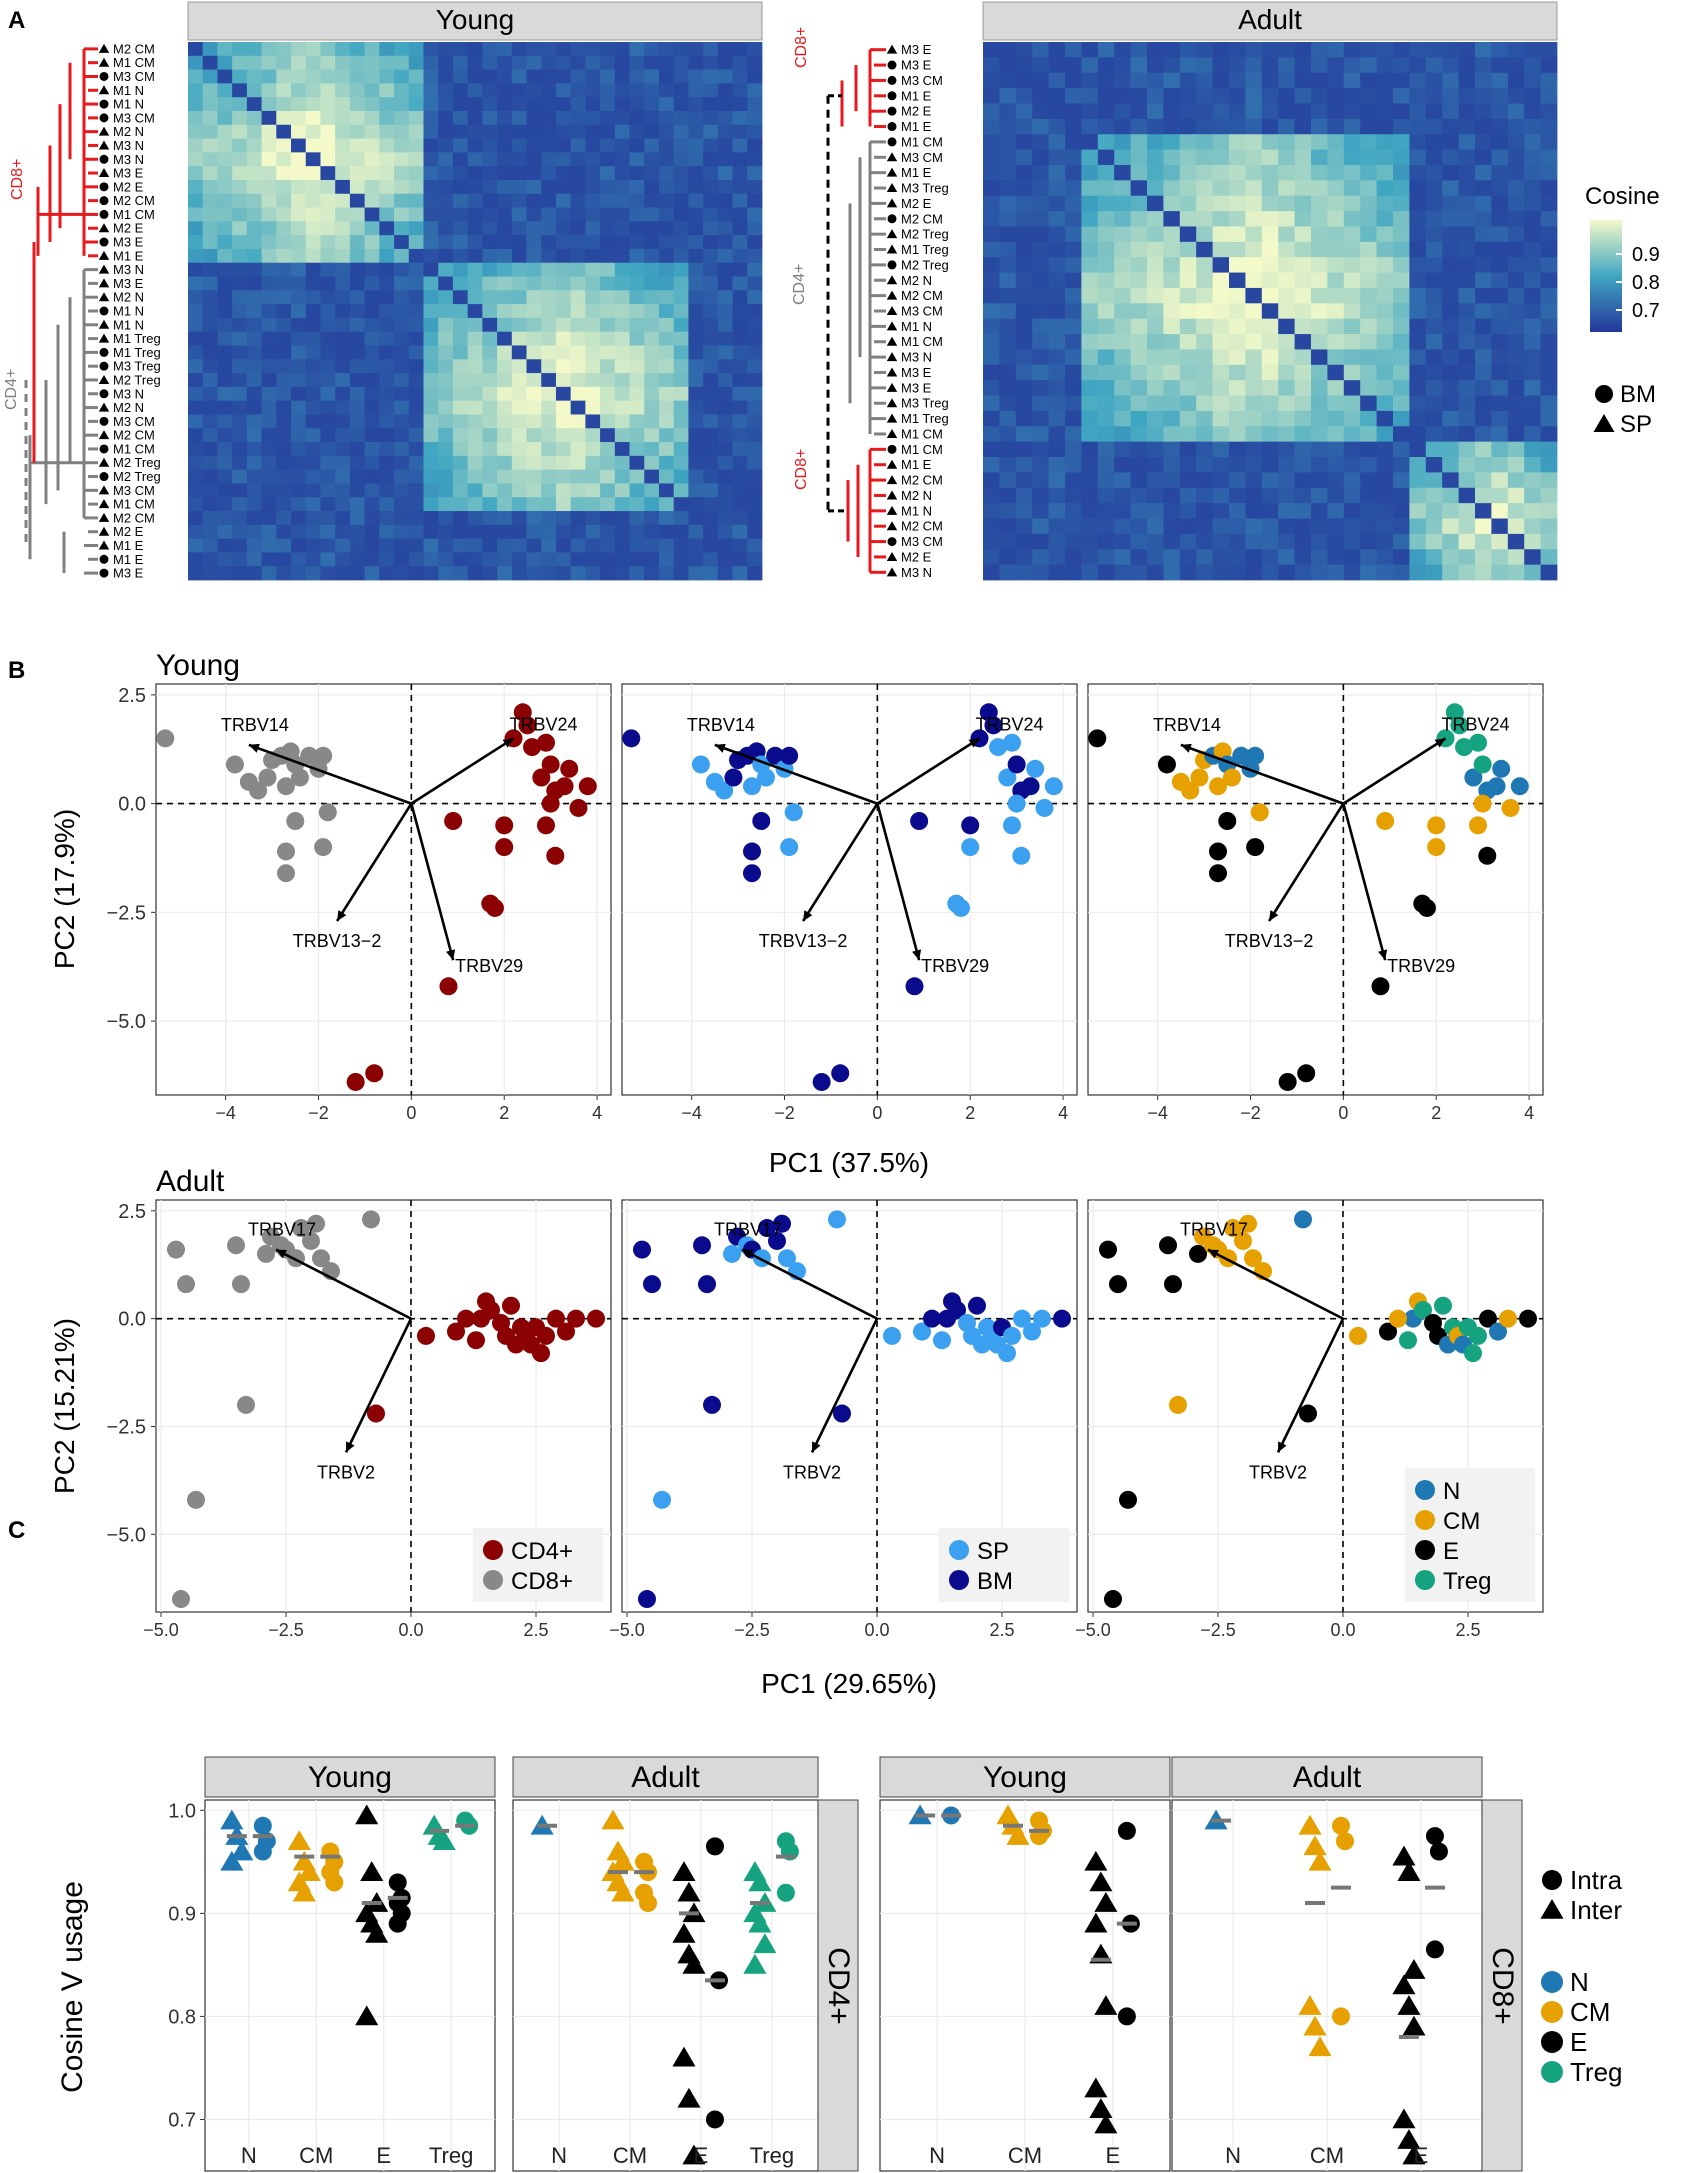  What do you see at coordinates (462, 771) in the screenshot?
I see `loading-arrow` at bounding box center [462, 771].